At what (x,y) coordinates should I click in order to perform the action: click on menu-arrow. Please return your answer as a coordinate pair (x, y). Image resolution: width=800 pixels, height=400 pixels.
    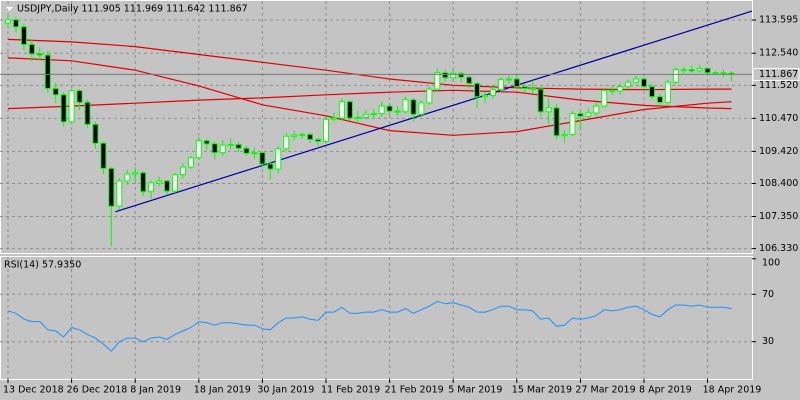
    Looking at the image, I should click on (9, 9).